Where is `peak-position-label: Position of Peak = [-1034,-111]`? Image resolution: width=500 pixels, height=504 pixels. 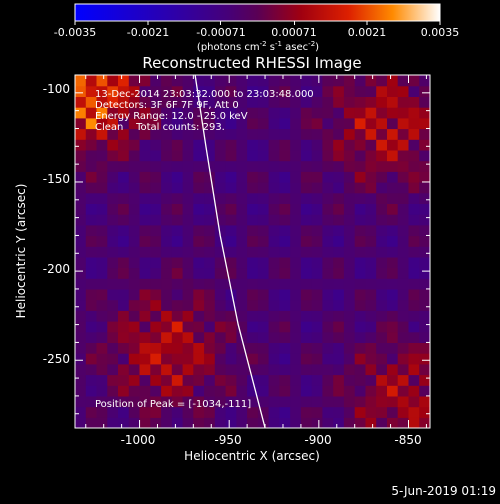 peak-position-label: Position of Peak = [-1034,-111] is located at coordinates (173, 404).